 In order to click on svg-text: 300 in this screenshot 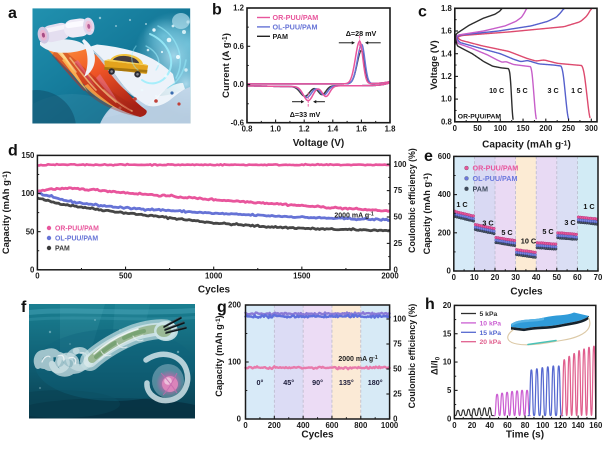, I will do `click(592, 128)`.